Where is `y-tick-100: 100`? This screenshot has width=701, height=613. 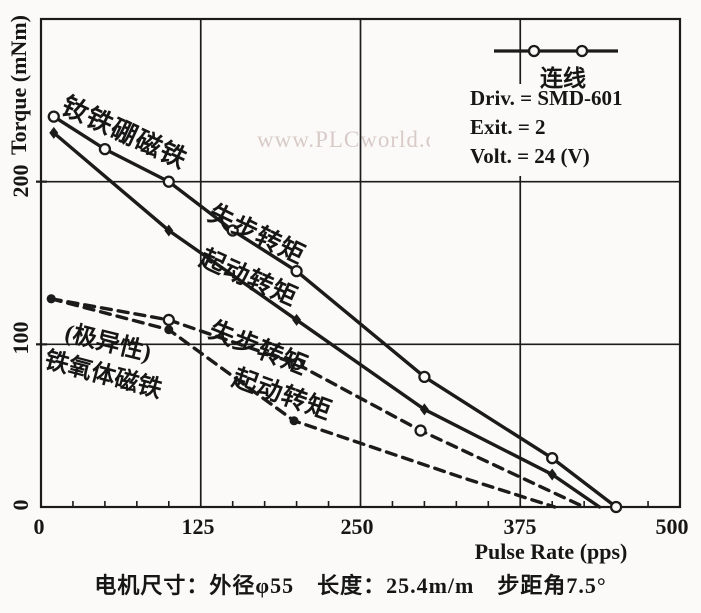
y-tick-100: 100 is located at coordinates (20, 338).